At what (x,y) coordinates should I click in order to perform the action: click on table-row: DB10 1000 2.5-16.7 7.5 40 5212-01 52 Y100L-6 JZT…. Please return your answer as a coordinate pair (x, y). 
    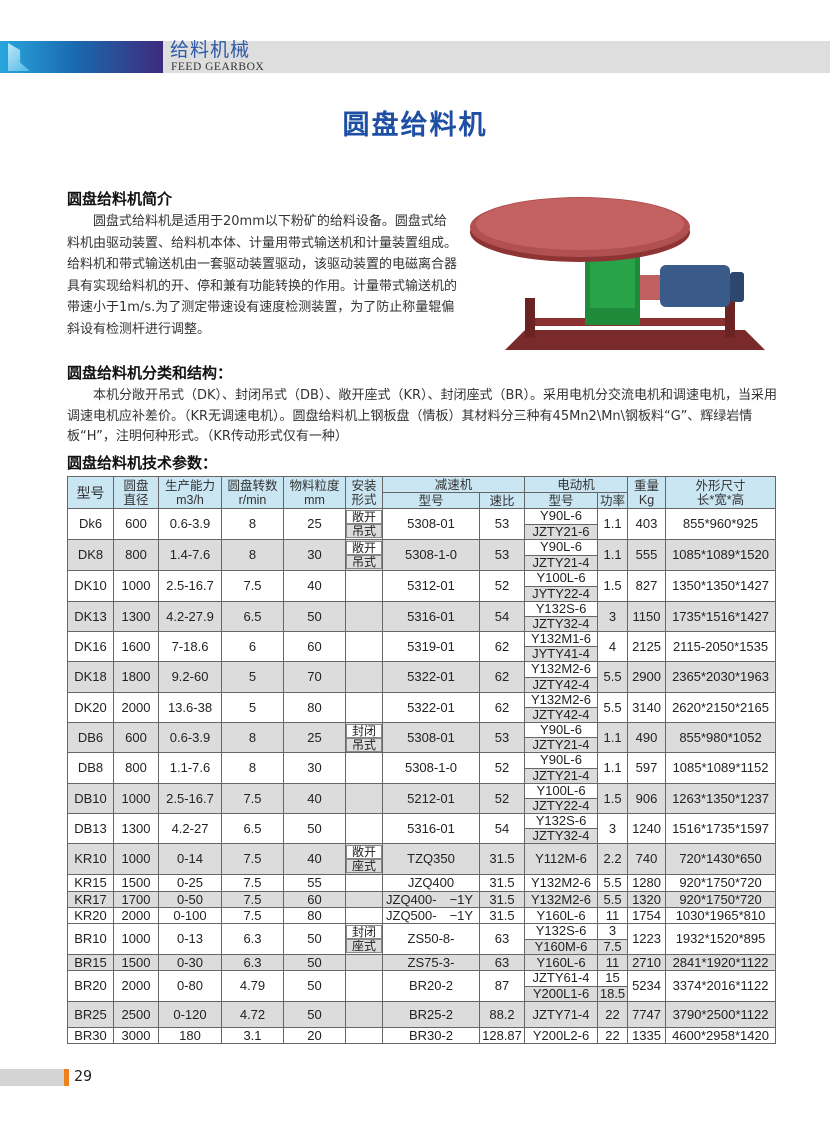
    Looking at the image, I should click on (422, 798).